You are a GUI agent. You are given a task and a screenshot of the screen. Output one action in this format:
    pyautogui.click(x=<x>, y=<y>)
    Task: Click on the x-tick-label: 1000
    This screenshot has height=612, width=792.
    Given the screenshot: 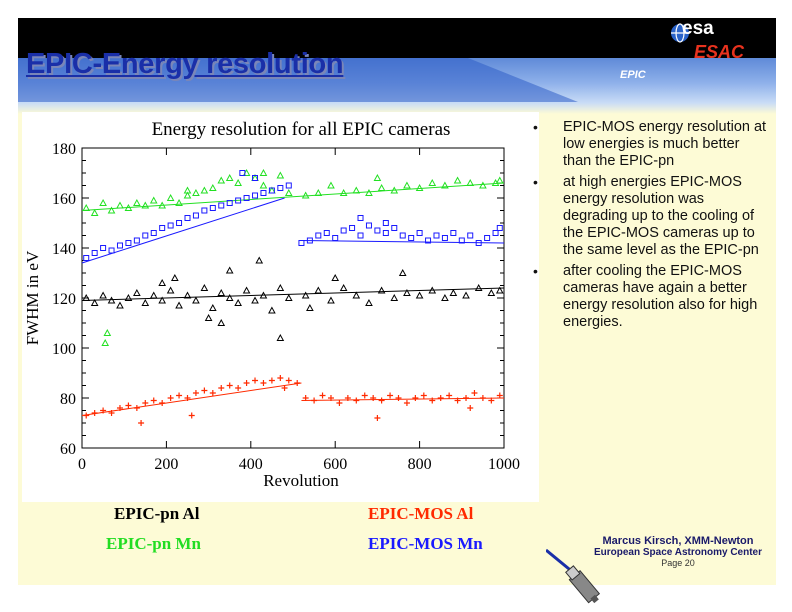 What is the action you would take?
    pyautogui.click(x=504, y=464)
    